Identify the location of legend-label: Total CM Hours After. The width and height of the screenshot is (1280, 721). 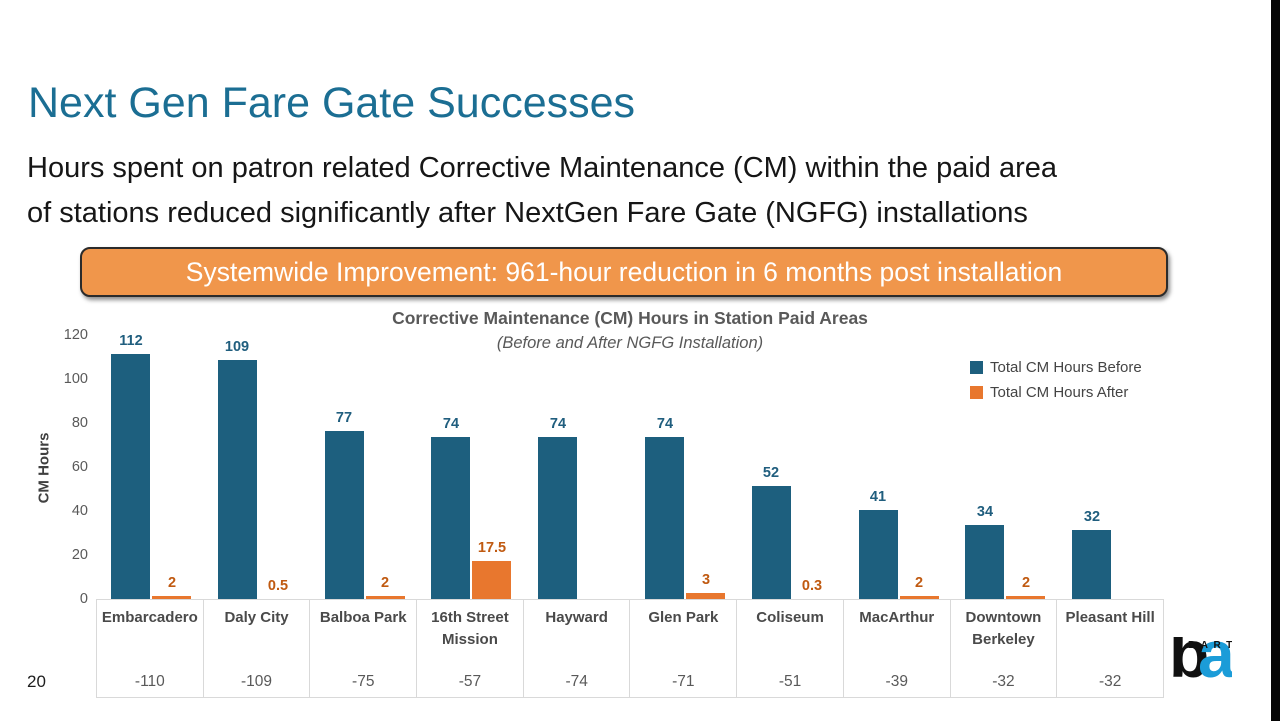
(1059, 392).